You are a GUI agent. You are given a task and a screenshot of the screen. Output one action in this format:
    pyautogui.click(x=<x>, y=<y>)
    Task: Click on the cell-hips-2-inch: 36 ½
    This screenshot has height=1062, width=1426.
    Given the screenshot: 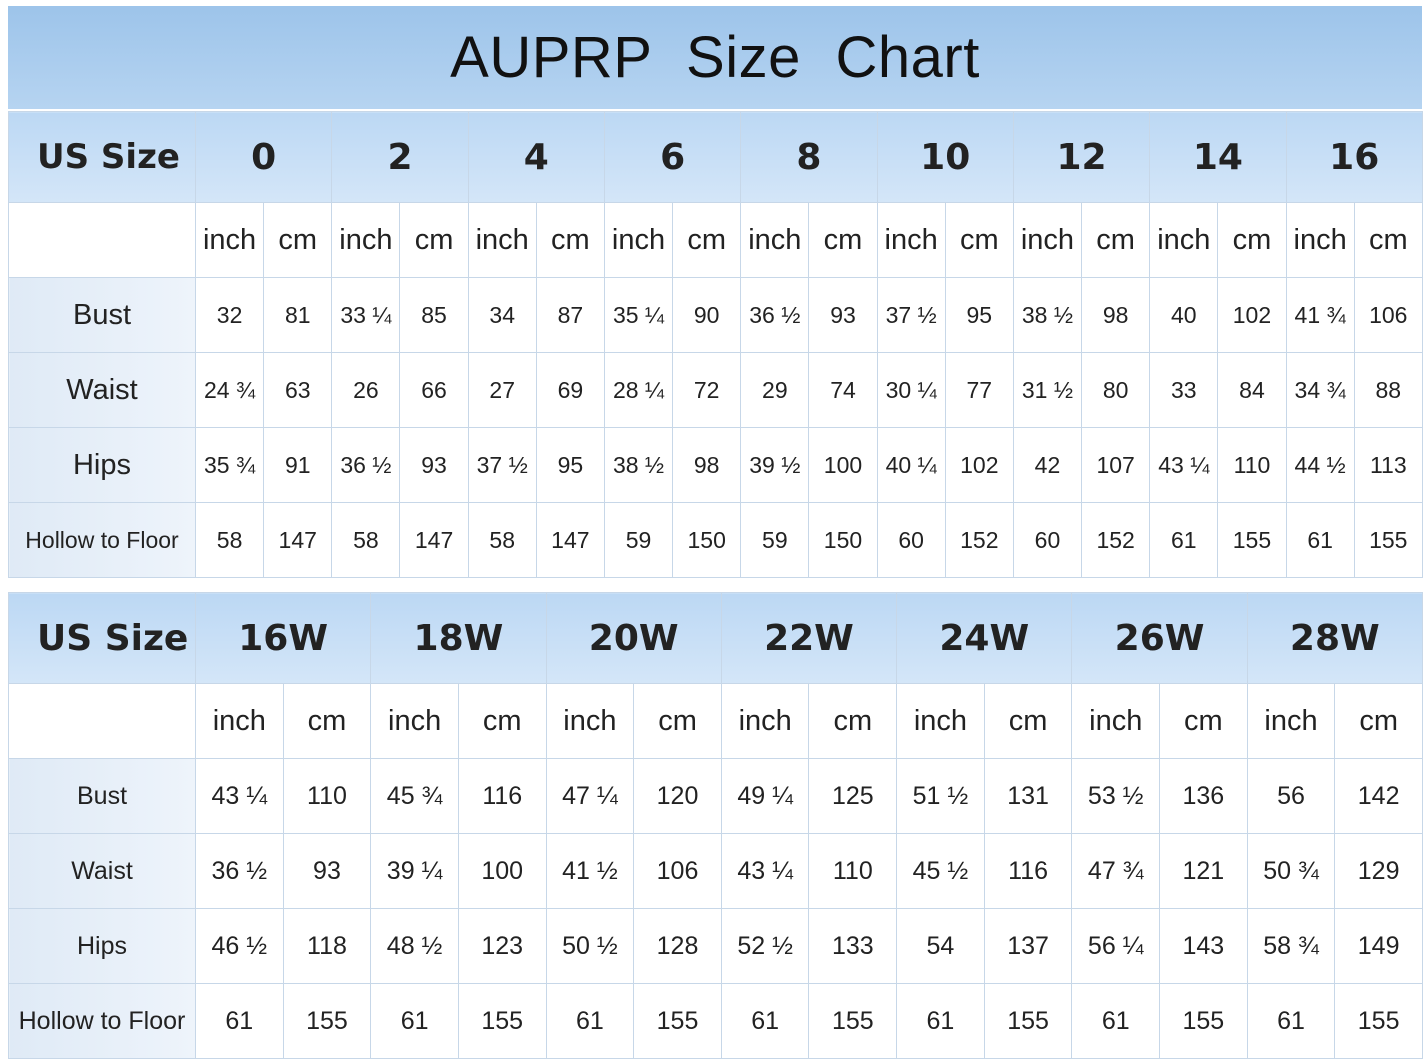 What is the action you would take?
    pyautogui.click(x=366, y=465)
    